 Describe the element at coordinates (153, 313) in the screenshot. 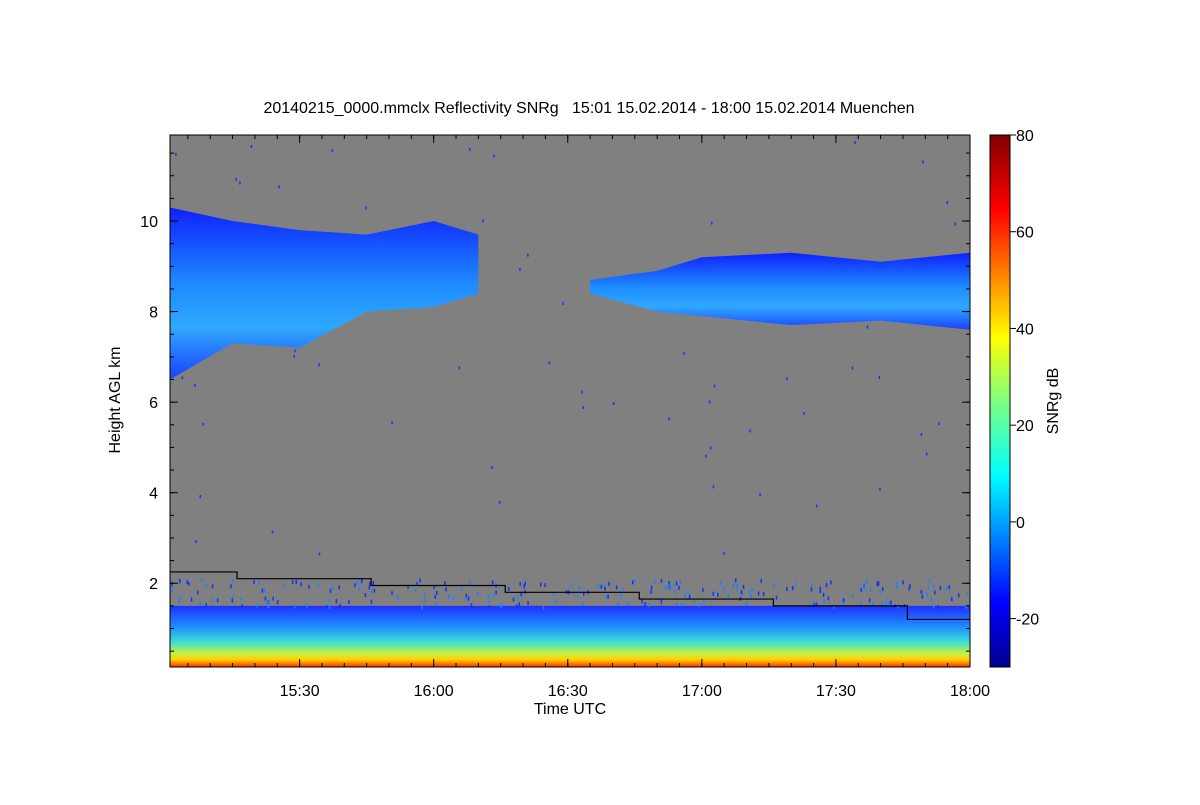

I see `y-tick-label: 8` at that location.